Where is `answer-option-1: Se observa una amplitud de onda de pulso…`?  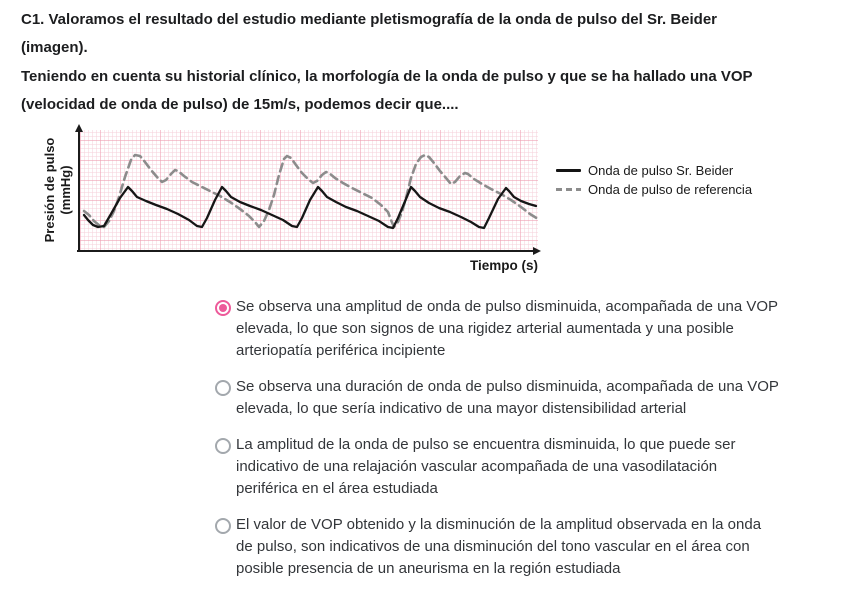 answer-option-1: Se observa una amplitud de onda de pulso… is located at coordinates (502, 329).